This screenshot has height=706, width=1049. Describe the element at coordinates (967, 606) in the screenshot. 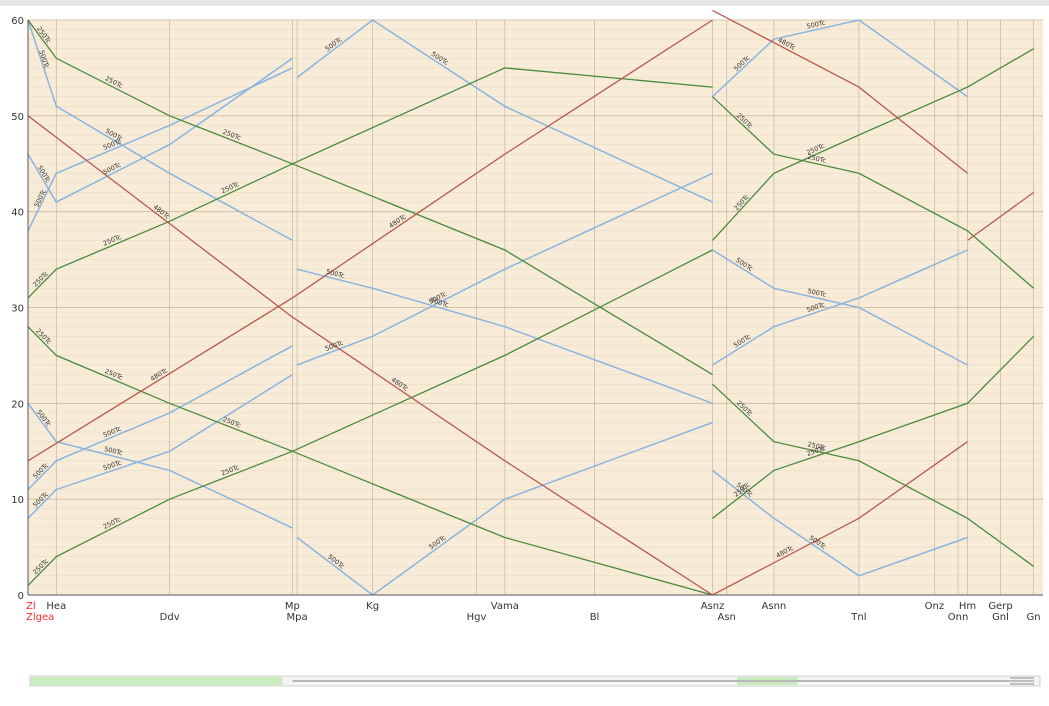

I see `station-label: Hm` at that location.